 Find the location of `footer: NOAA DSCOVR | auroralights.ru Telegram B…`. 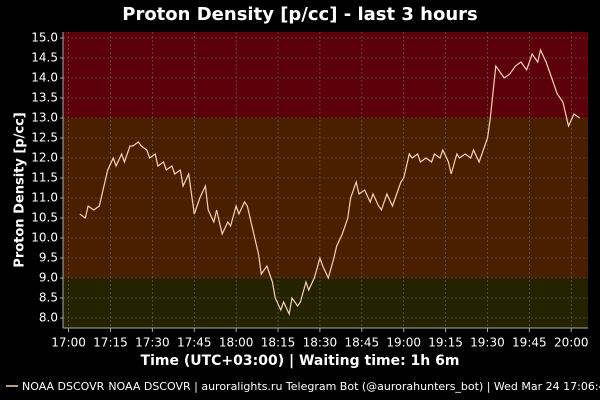

footer: NOAA DSCOVR | auroralights.ru Telegram B… is located at coordinates (354, 386).